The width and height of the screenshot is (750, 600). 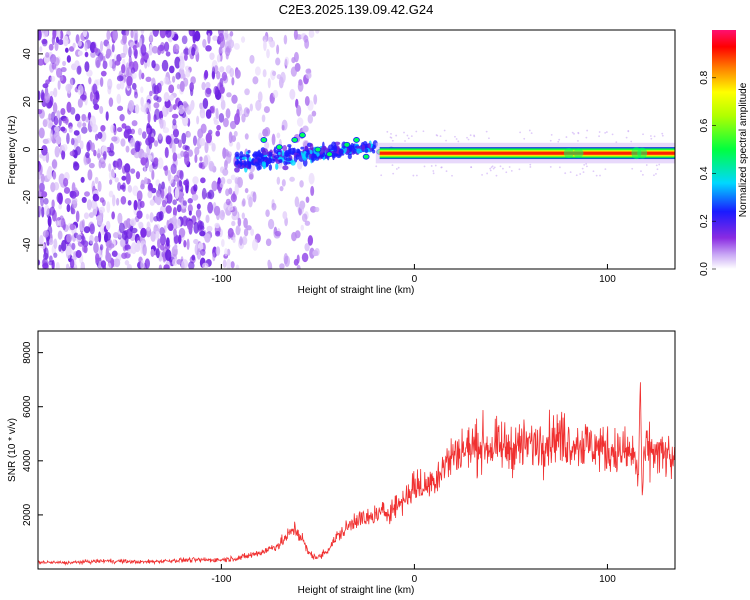 What do you see at coordinates (27, 460) in the screenshot?
I see `snr-ytick-label: 4000` at bounding box center [27, 460].